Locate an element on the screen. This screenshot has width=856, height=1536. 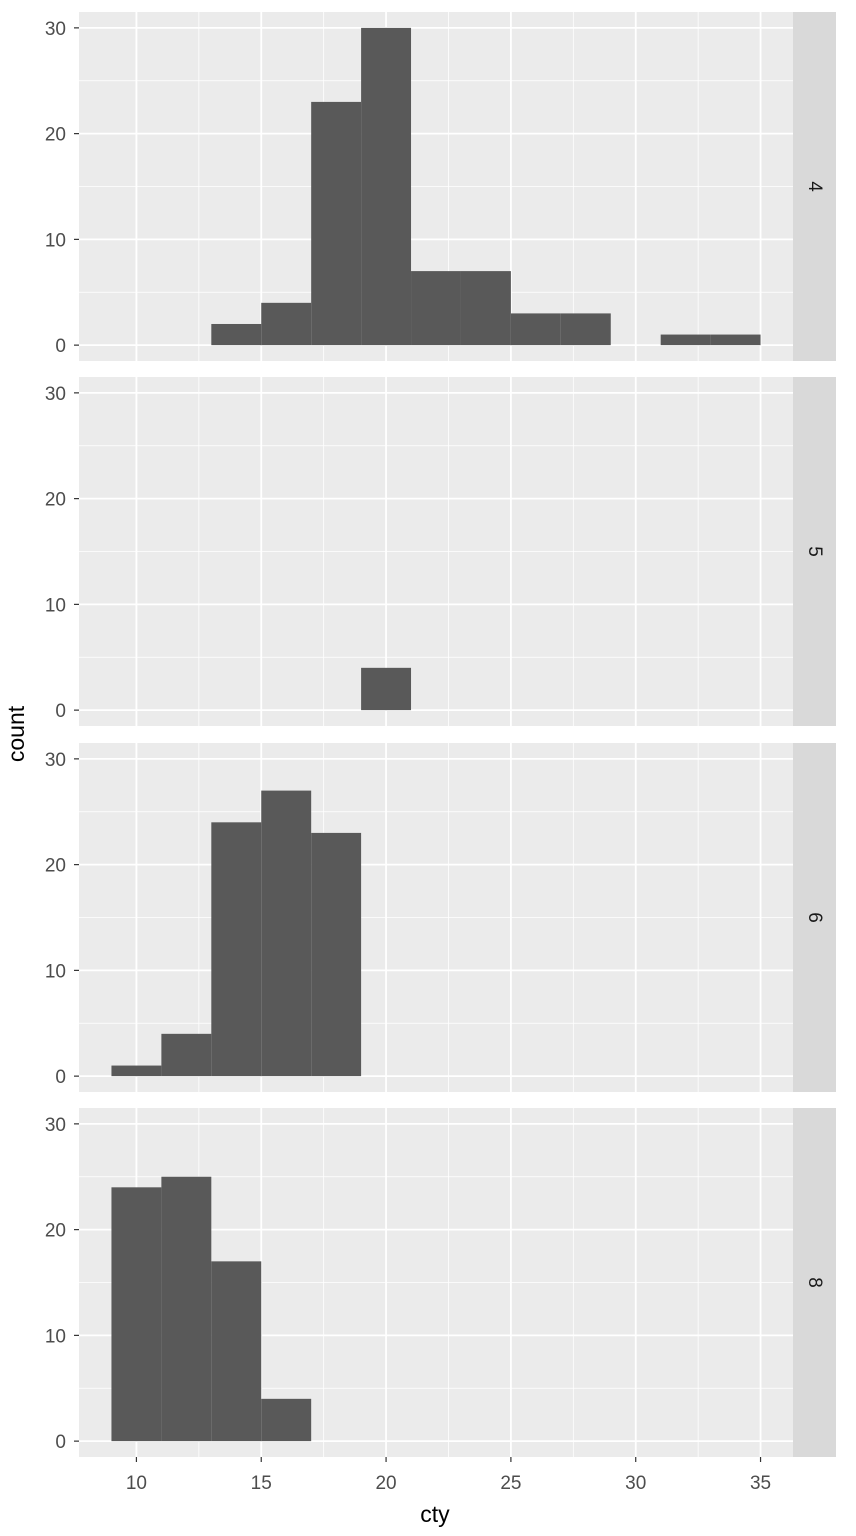
x-tick-label: 30 is located at coordinates (635, 1483).